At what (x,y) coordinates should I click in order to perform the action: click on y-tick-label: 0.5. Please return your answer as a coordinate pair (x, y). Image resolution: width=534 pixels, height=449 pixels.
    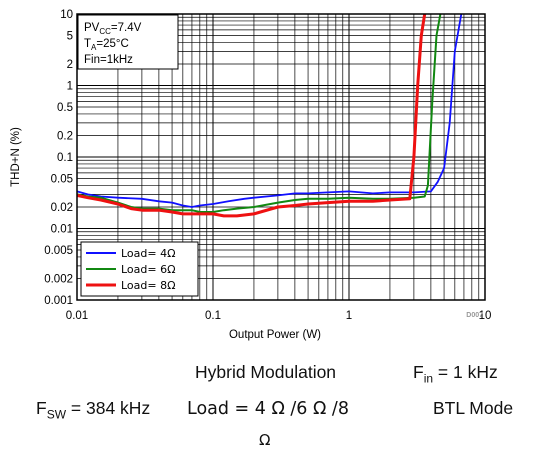
    Looking at the image, I should click on (65, 108).